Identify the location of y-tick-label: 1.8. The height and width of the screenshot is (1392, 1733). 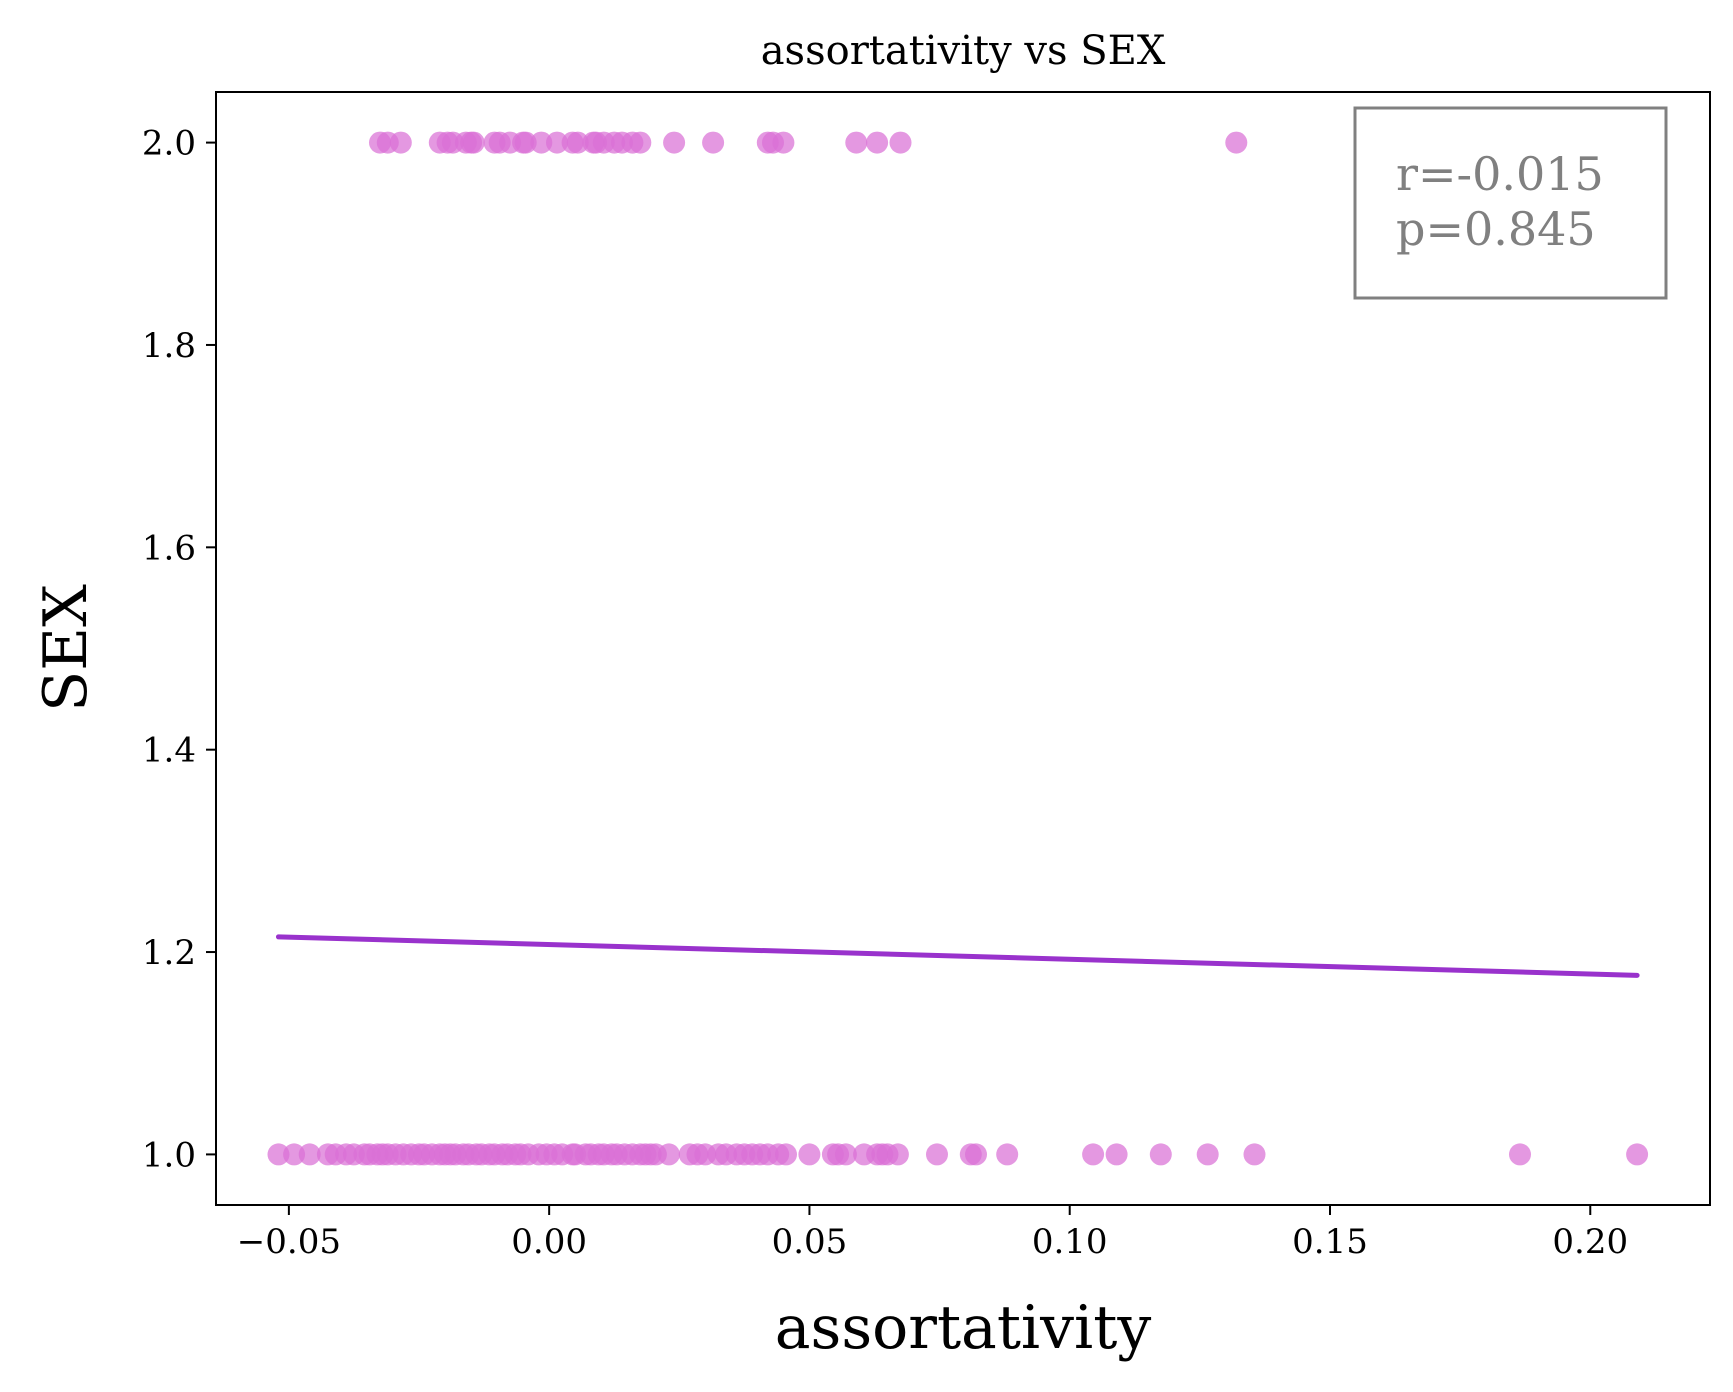
(169, 346).